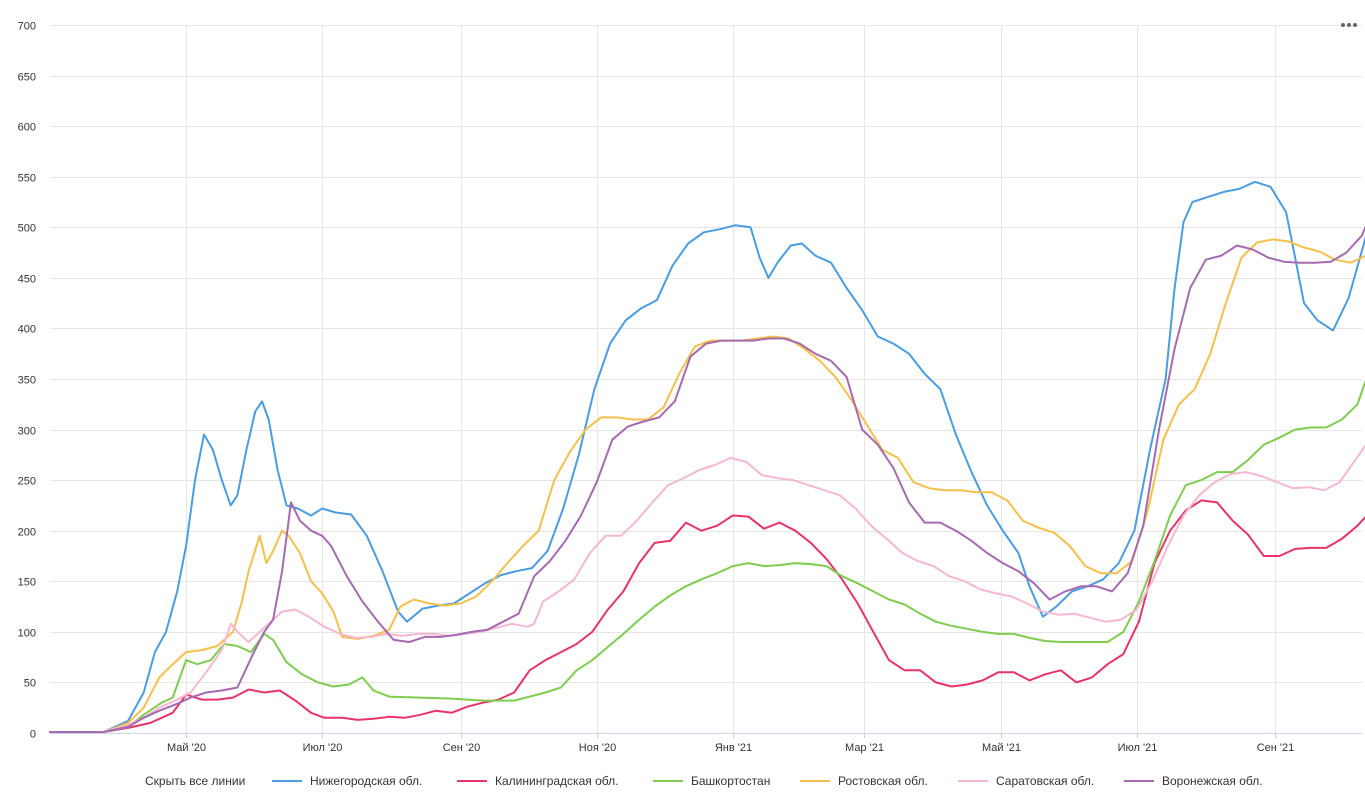  Describe the element at coordinates (195, 781) in the screenshot. I see `hide-all-lines-button: Скрыть все линии` at that location.